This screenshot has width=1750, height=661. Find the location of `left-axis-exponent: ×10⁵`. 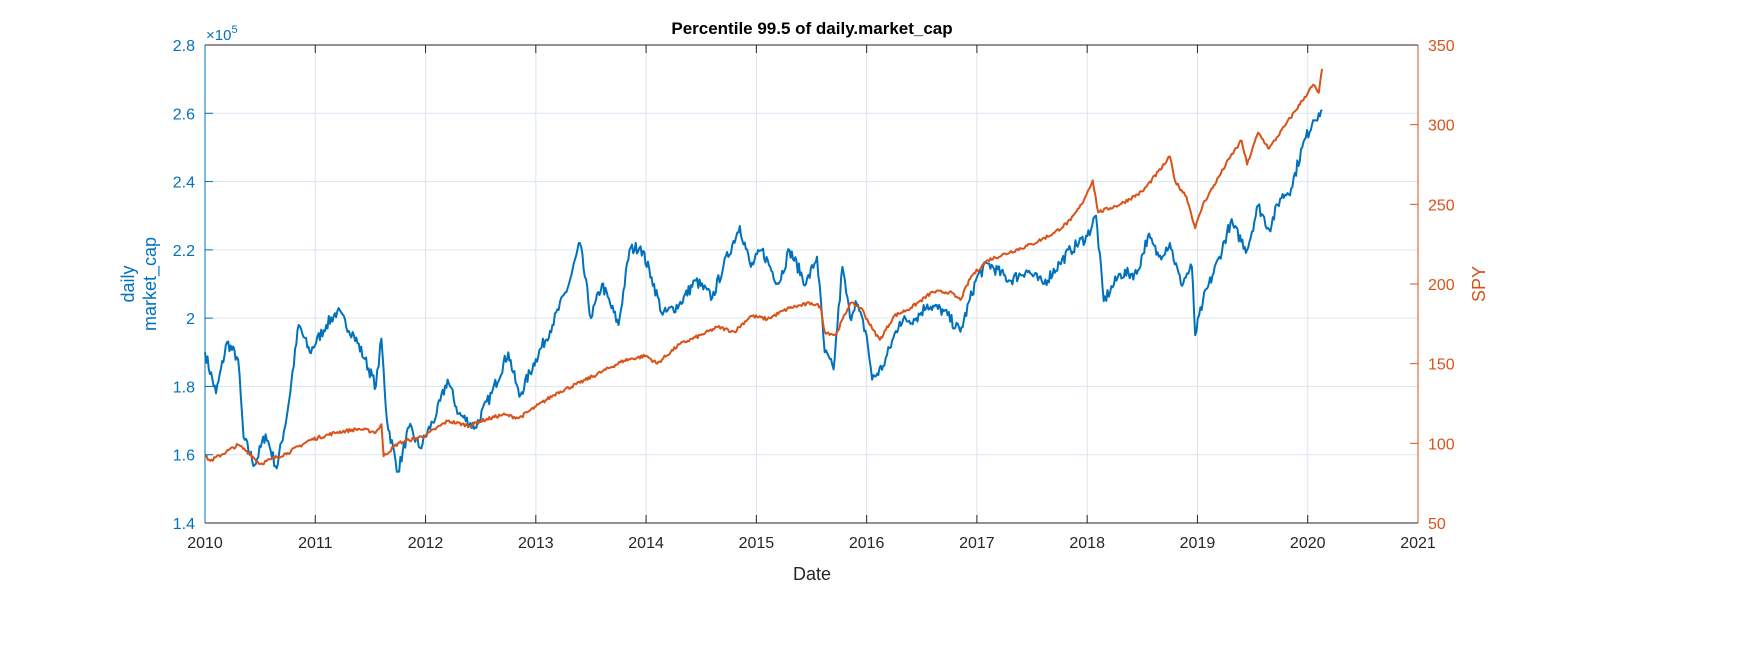

left-axis-exponent: ×10⁵ is located at coordinates (222, 34).